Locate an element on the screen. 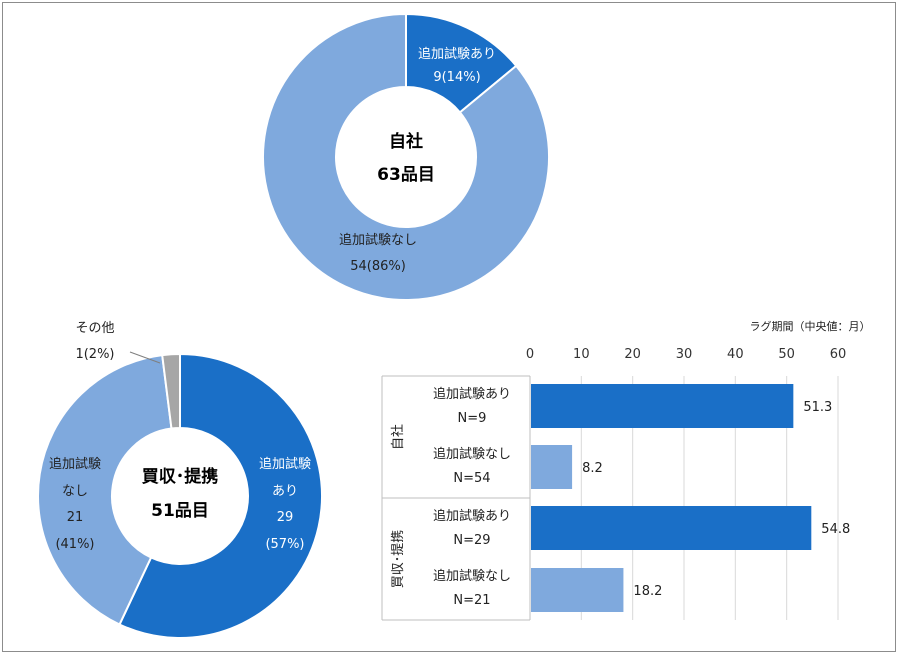  bar-group-label-own: 自社 is located at coordinates (398, 437).